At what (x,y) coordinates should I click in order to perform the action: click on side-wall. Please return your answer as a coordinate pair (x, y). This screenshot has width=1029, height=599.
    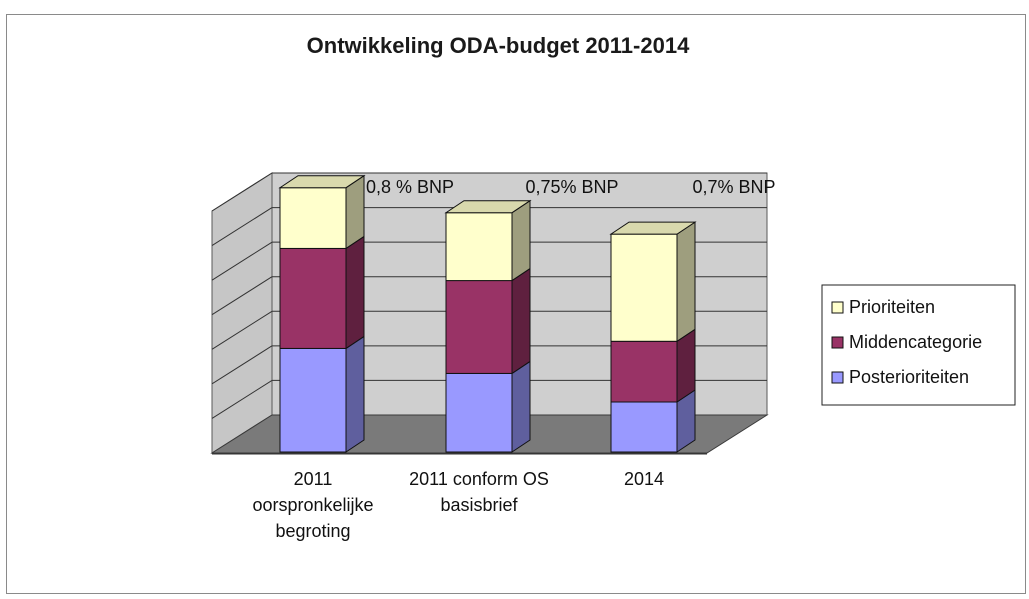
    Looking at the image, I should click on (242, 313).